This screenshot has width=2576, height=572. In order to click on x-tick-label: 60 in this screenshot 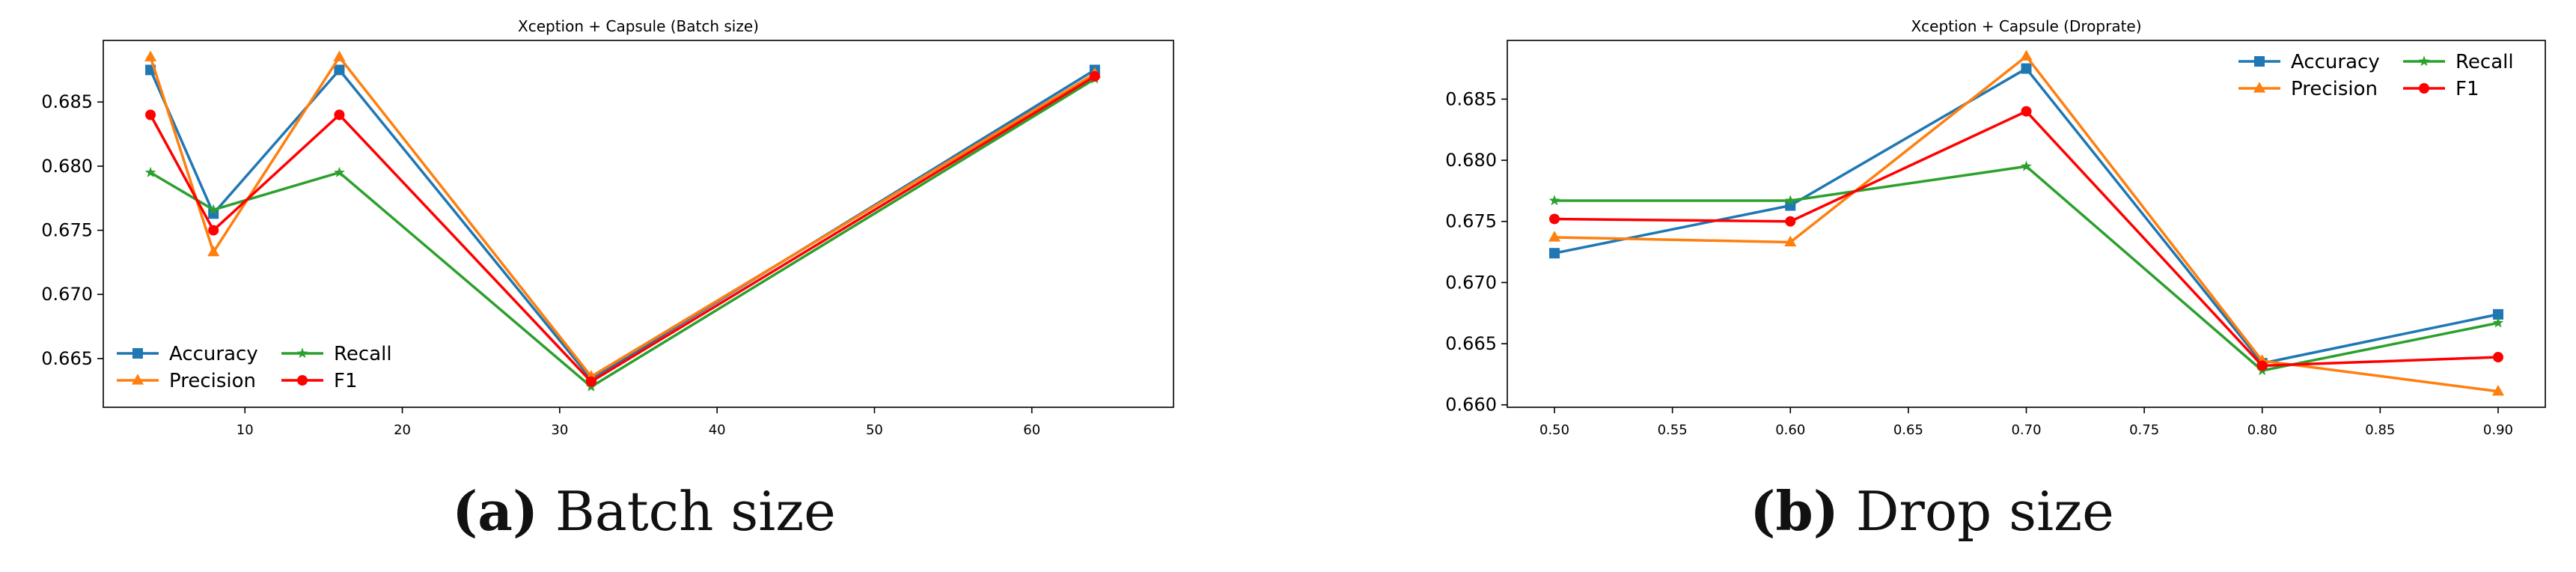, I will do `click(1031, 430)`.